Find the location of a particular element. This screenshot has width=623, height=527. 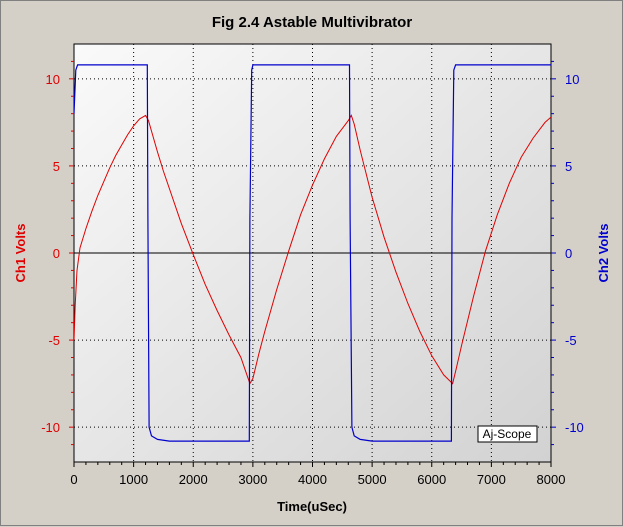

x-axis-ticks: 0 1000 2000 3000 4000 5000 6000 7000 8000 is located at coordinates (317, 474).